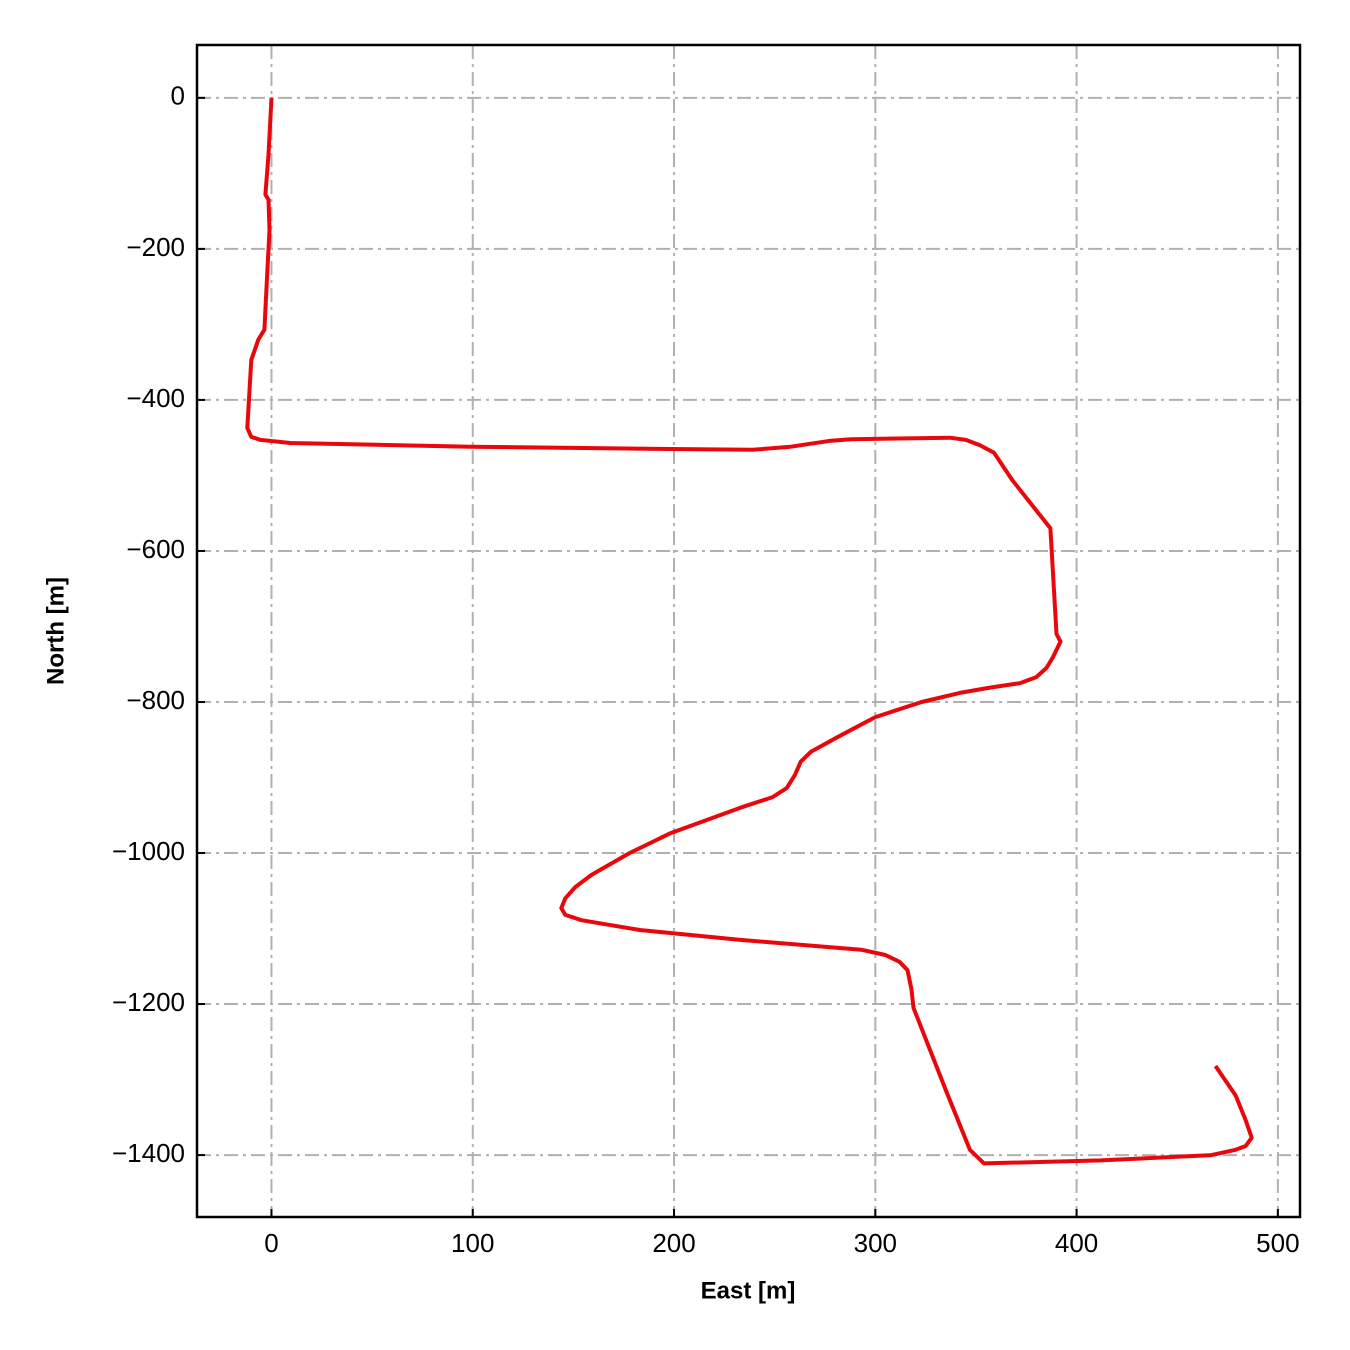 Image resolution: width=1350 pixels, height=1350 pixels. I want to click on y-tick-label: −800, so click(155, 700).